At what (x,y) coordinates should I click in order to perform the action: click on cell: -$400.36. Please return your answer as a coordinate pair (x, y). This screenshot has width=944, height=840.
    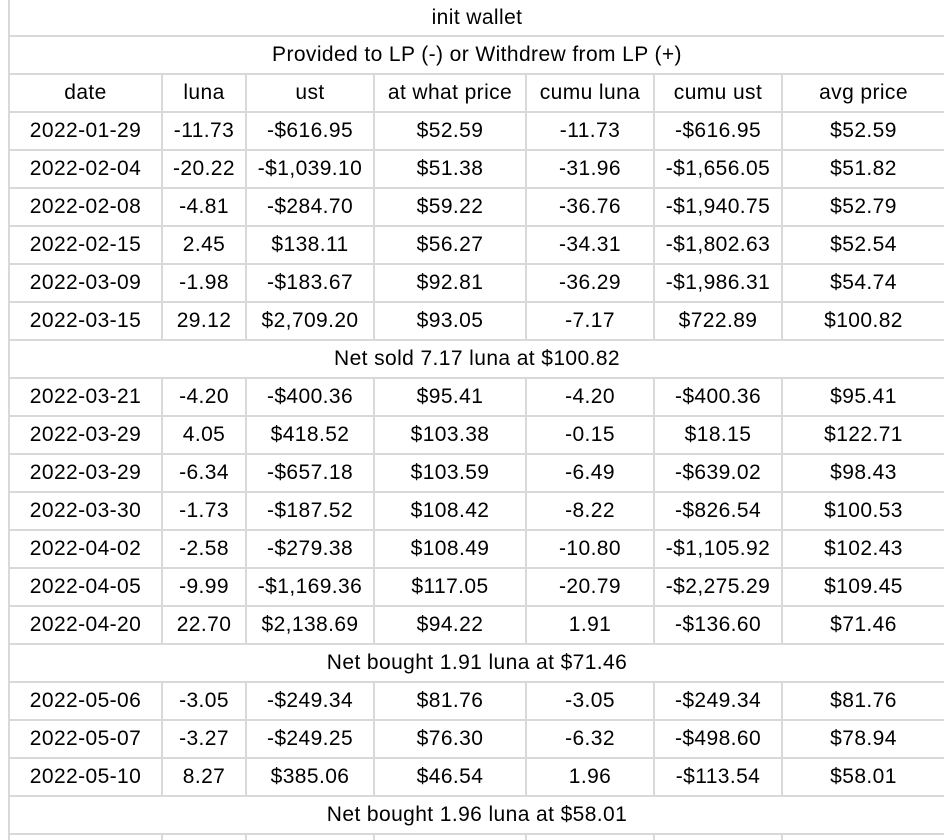
    Looking at the image, I should click on (311, 397).